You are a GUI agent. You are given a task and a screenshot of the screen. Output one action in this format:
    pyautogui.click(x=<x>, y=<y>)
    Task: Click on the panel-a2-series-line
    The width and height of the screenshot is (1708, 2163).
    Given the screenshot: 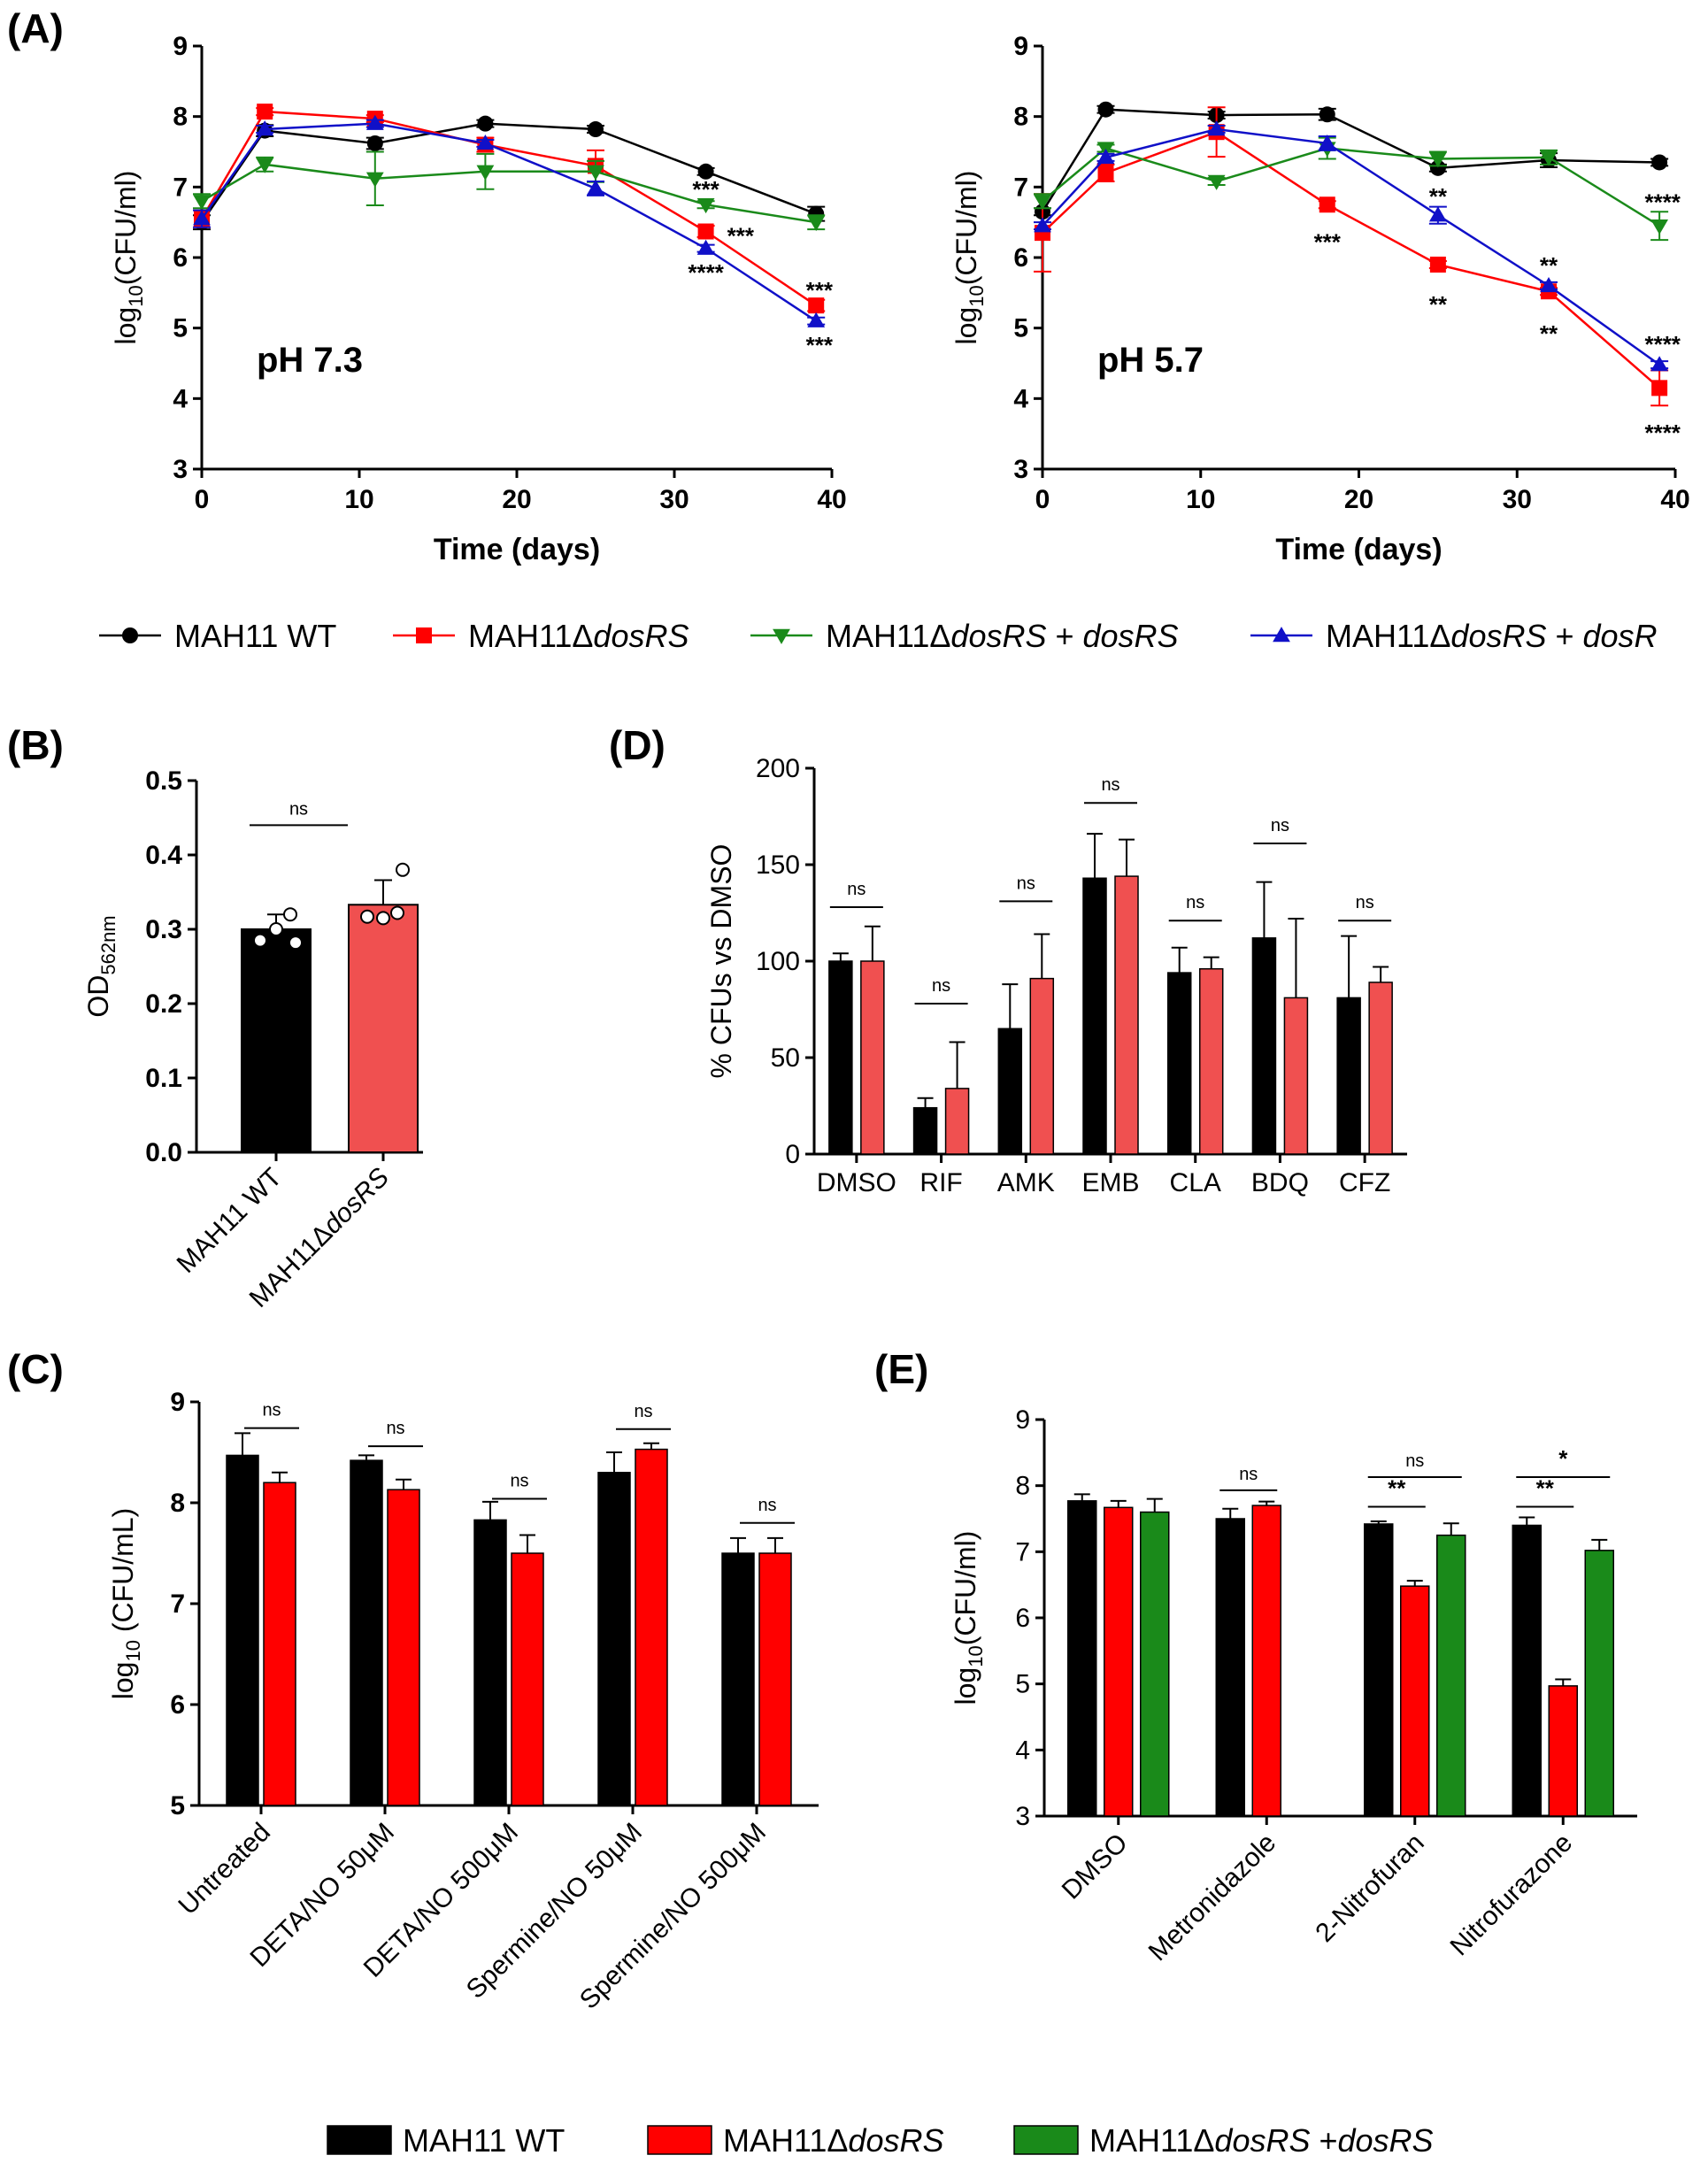 What is the action you would take?
    pyautogui.click(x=1350, y=160)
    